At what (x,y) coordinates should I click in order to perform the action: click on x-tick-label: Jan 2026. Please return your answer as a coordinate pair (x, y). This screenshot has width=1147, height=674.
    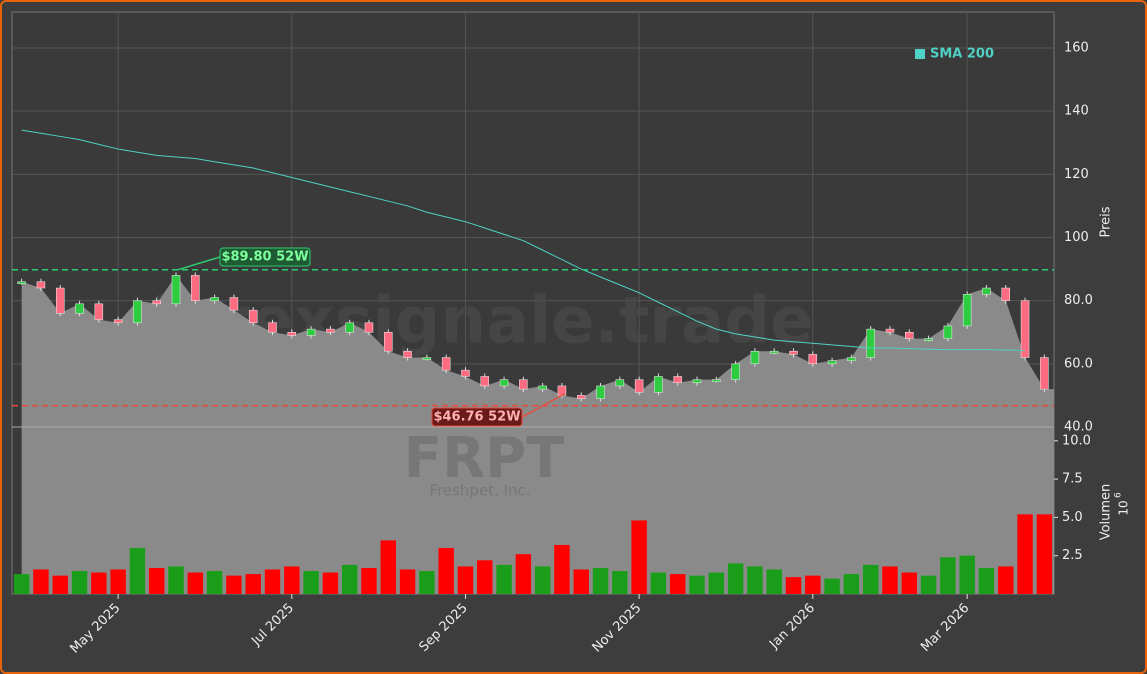
    Looking at the image, I should click on (792, 627).